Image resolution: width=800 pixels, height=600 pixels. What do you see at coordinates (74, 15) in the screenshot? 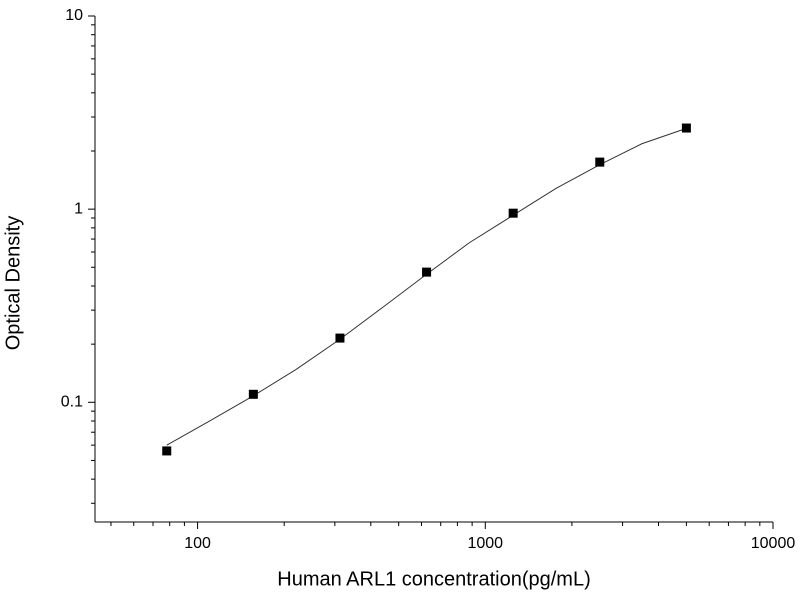
I see `y-tick-label: 10` at bounding box center [74, 15].